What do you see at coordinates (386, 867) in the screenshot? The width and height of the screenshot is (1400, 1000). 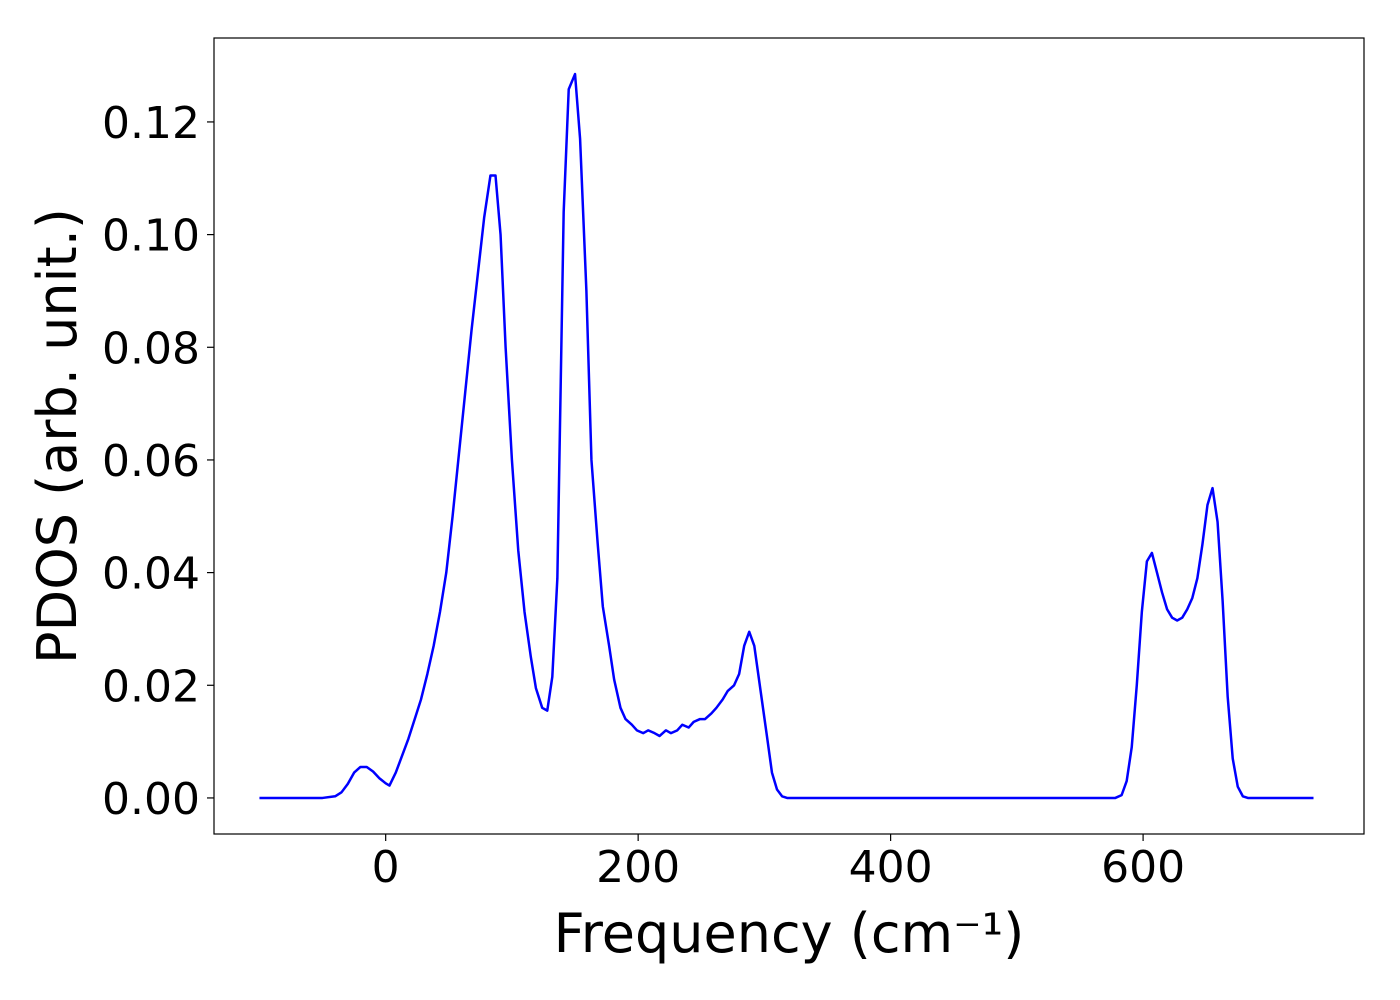 I see `x-tick-label: 0` at bounding box center [386, 867].